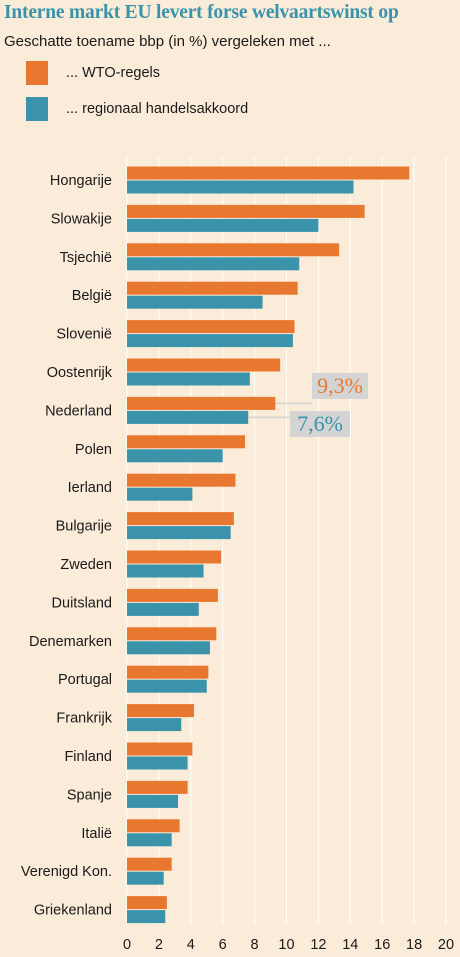 This screenshot has height=957, width=460. I want to click on bar-wto-finland, so click(160, 749).